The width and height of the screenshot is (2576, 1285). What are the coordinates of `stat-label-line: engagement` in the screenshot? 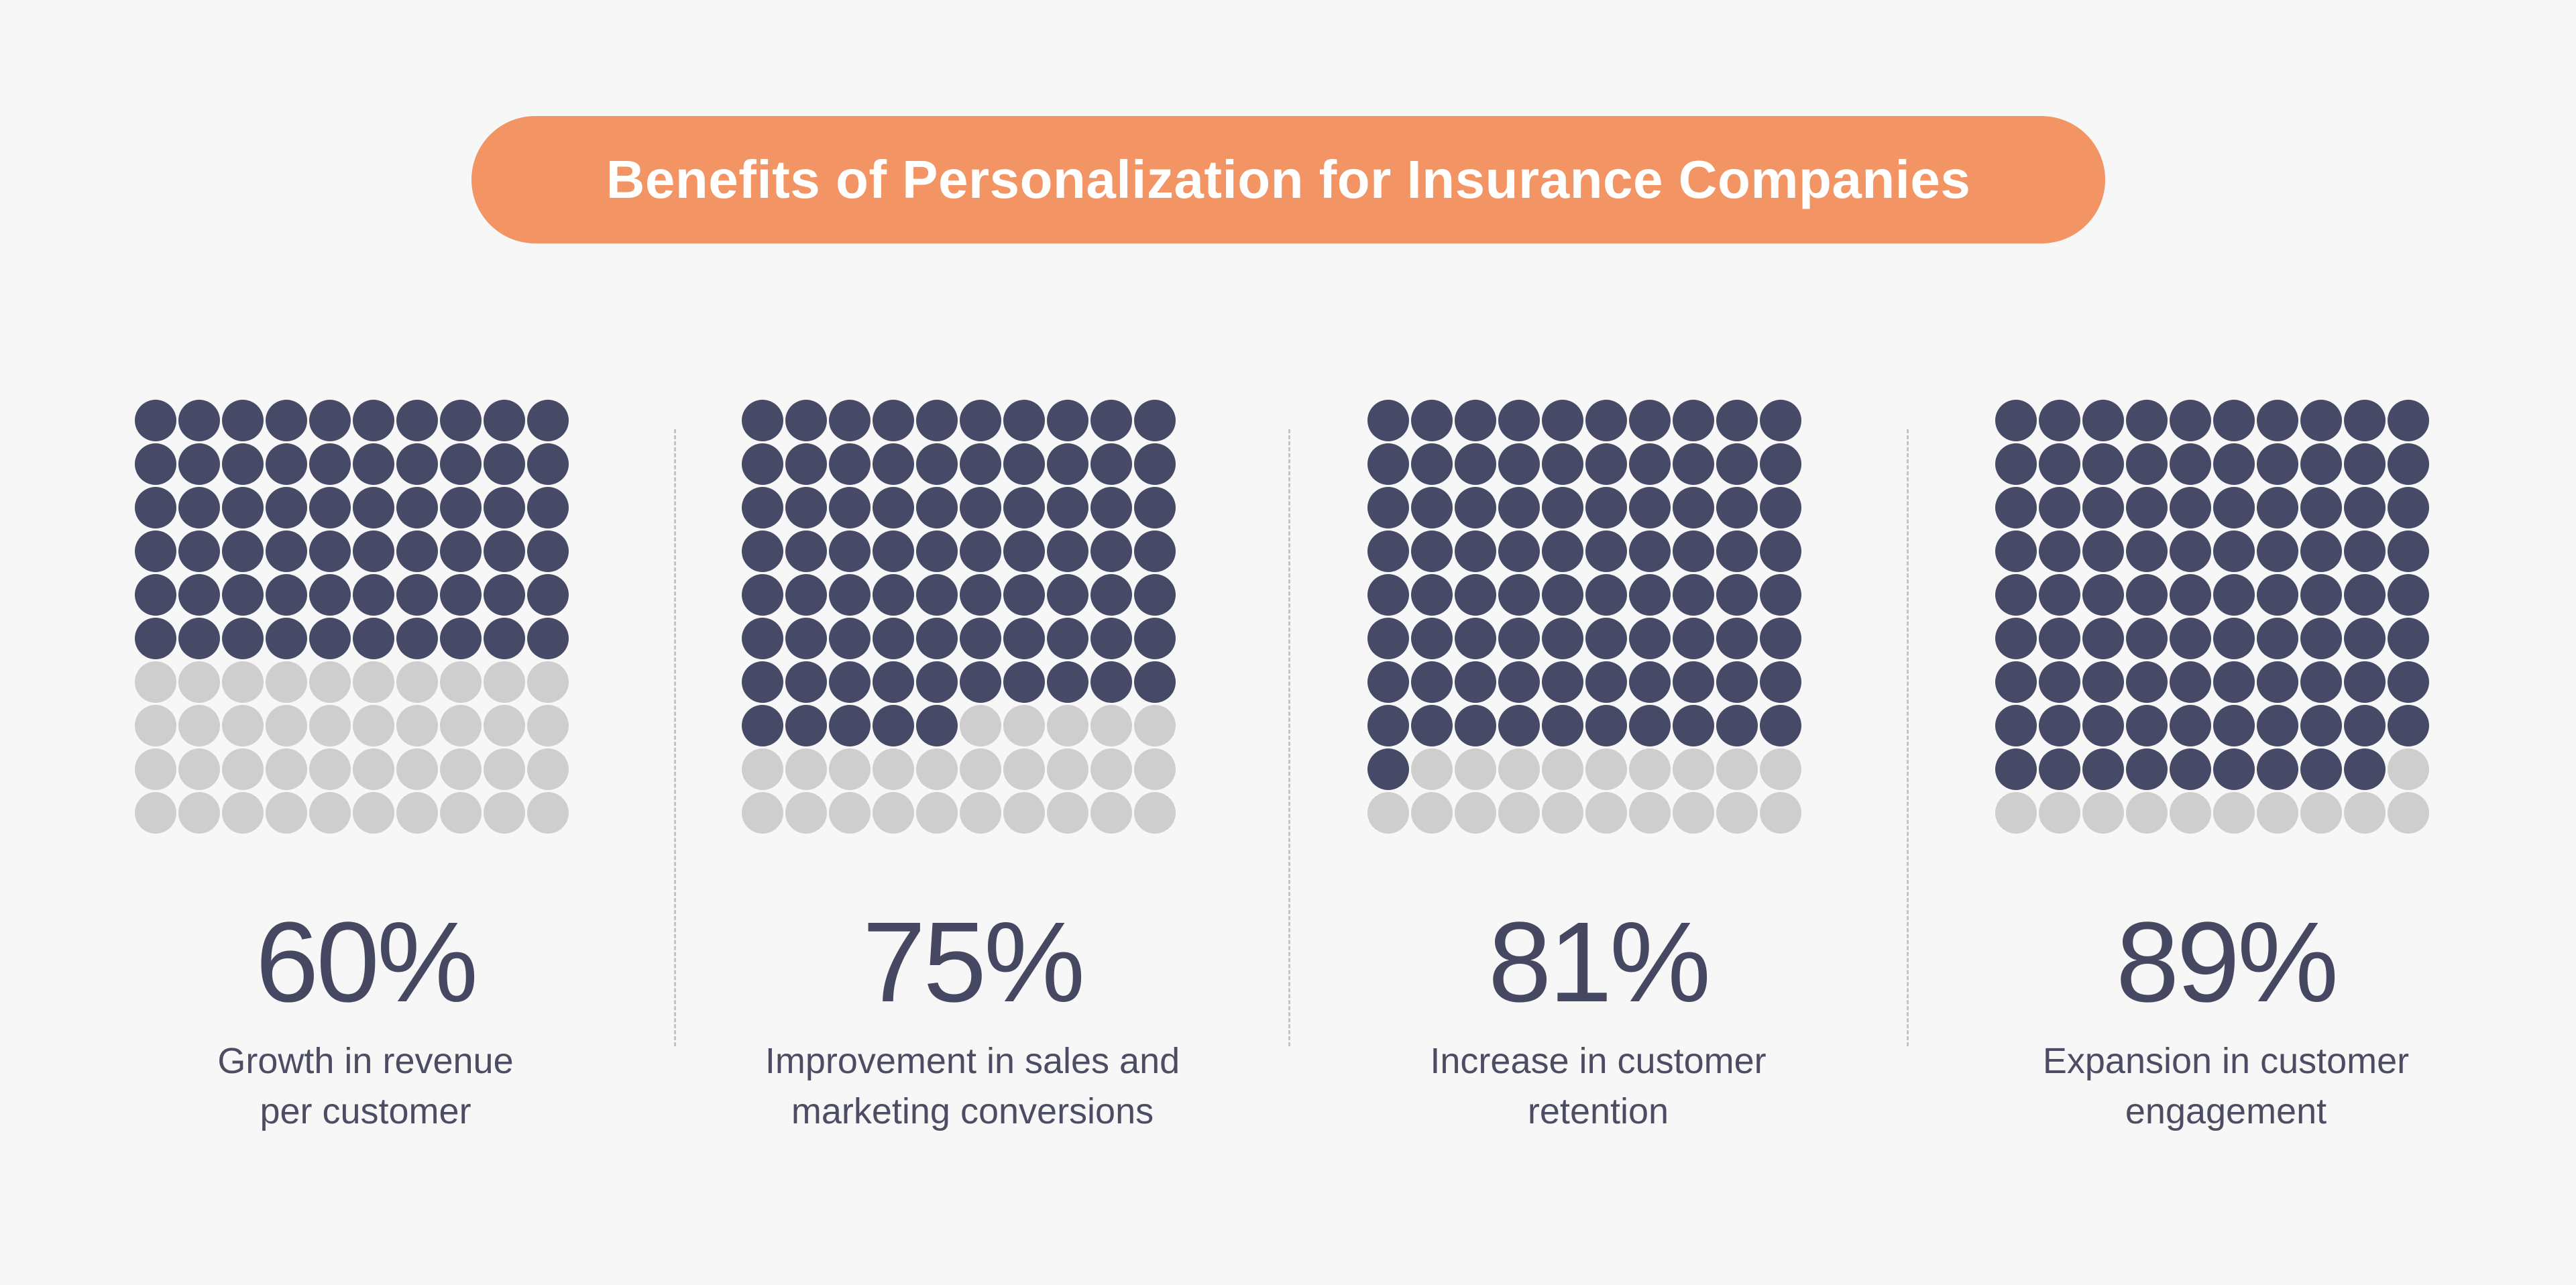 It's located at (2226, 1111).